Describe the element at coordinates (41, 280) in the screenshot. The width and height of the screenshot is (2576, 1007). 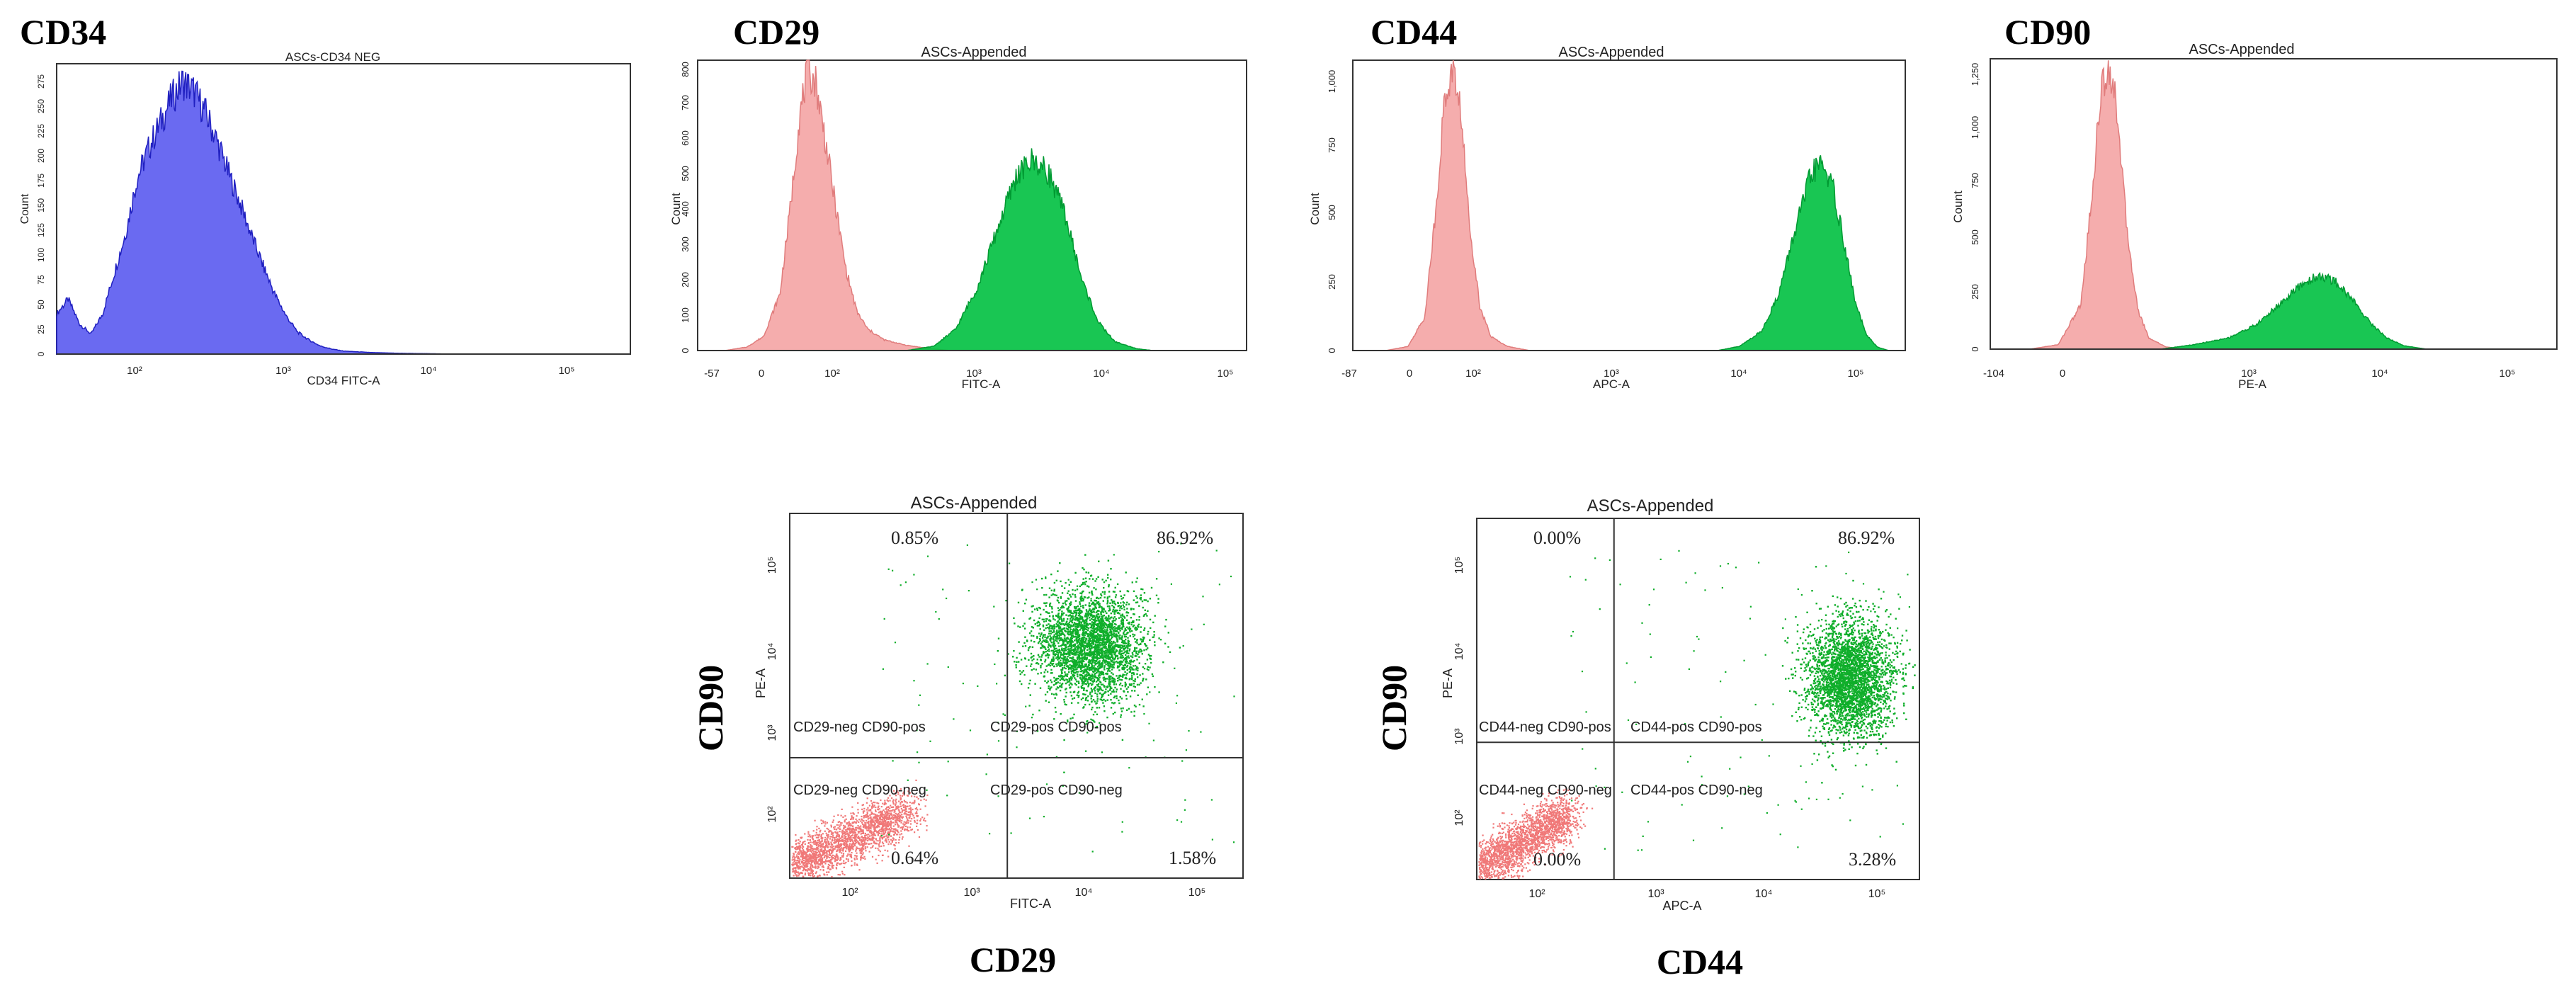
I see `y-tick-label: 75` at that location.